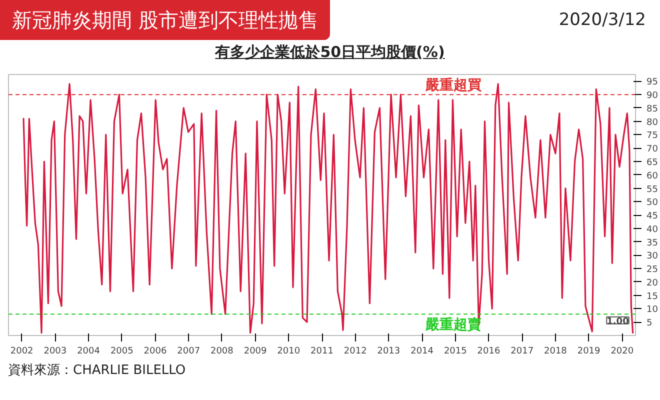  I want to click on ref-line-label: 嚴重超賣, so click(453, 325).